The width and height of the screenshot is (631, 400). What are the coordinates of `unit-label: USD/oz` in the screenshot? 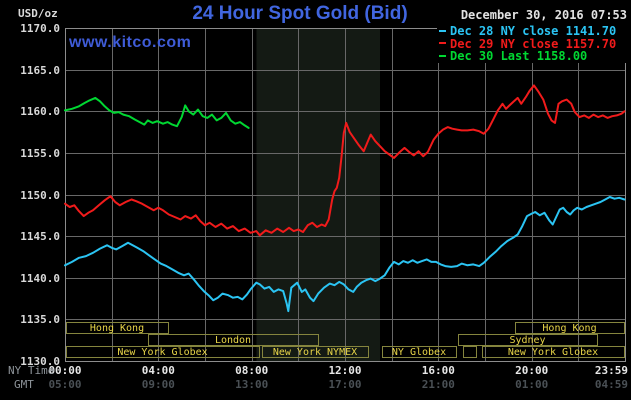 It's located at (38, 13).